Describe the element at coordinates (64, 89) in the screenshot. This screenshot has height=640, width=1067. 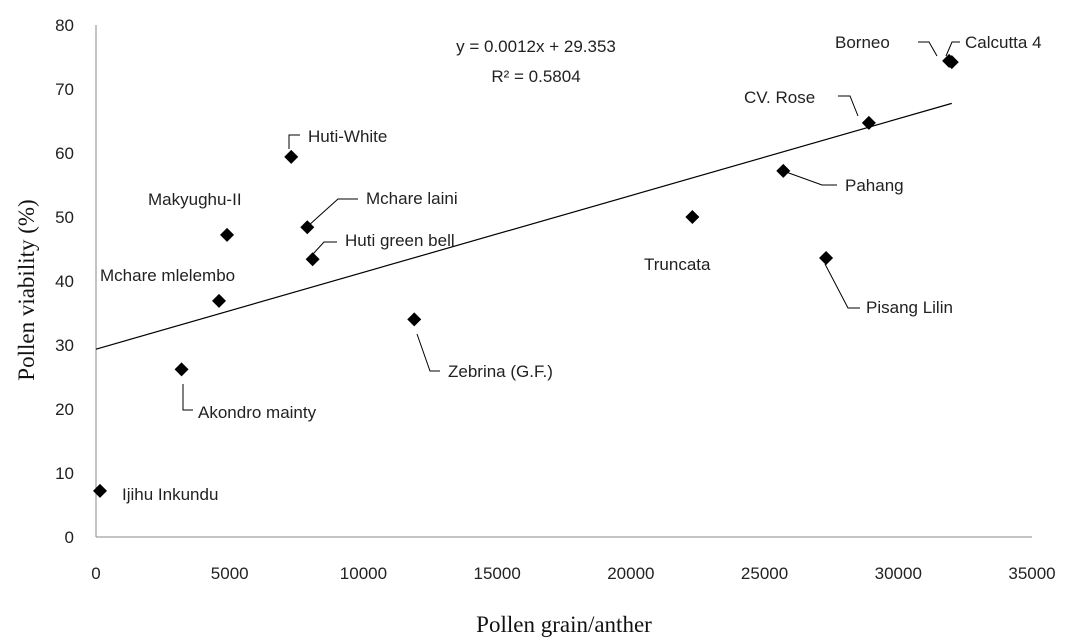
I see `y-tick-label: 70` at that location.